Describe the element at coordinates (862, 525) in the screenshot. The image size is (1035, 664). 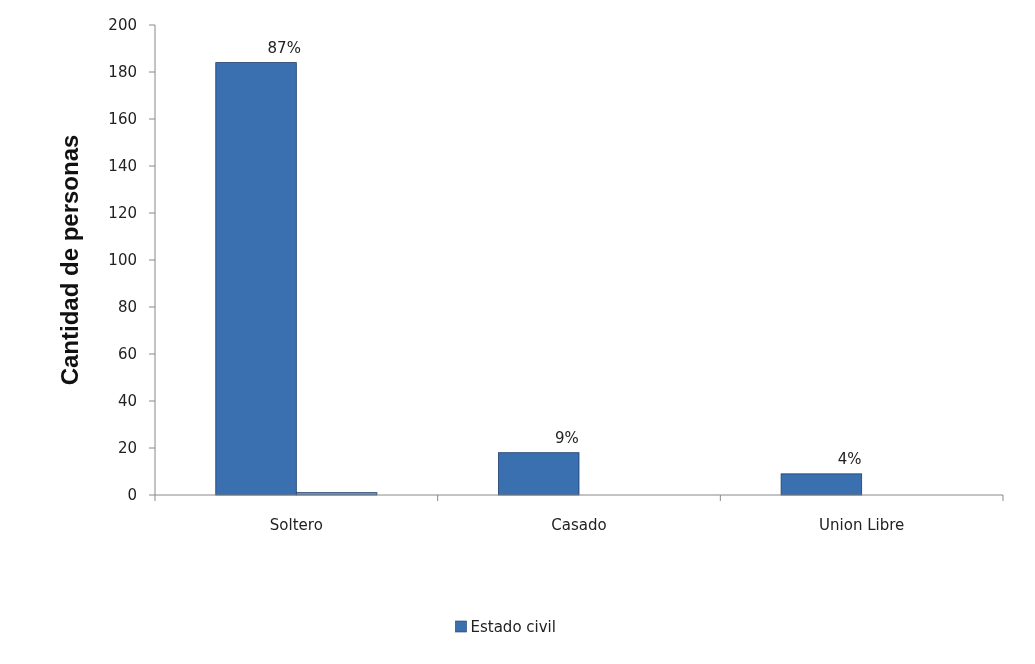
I see `x-tick-label: Union Libre` at that location.